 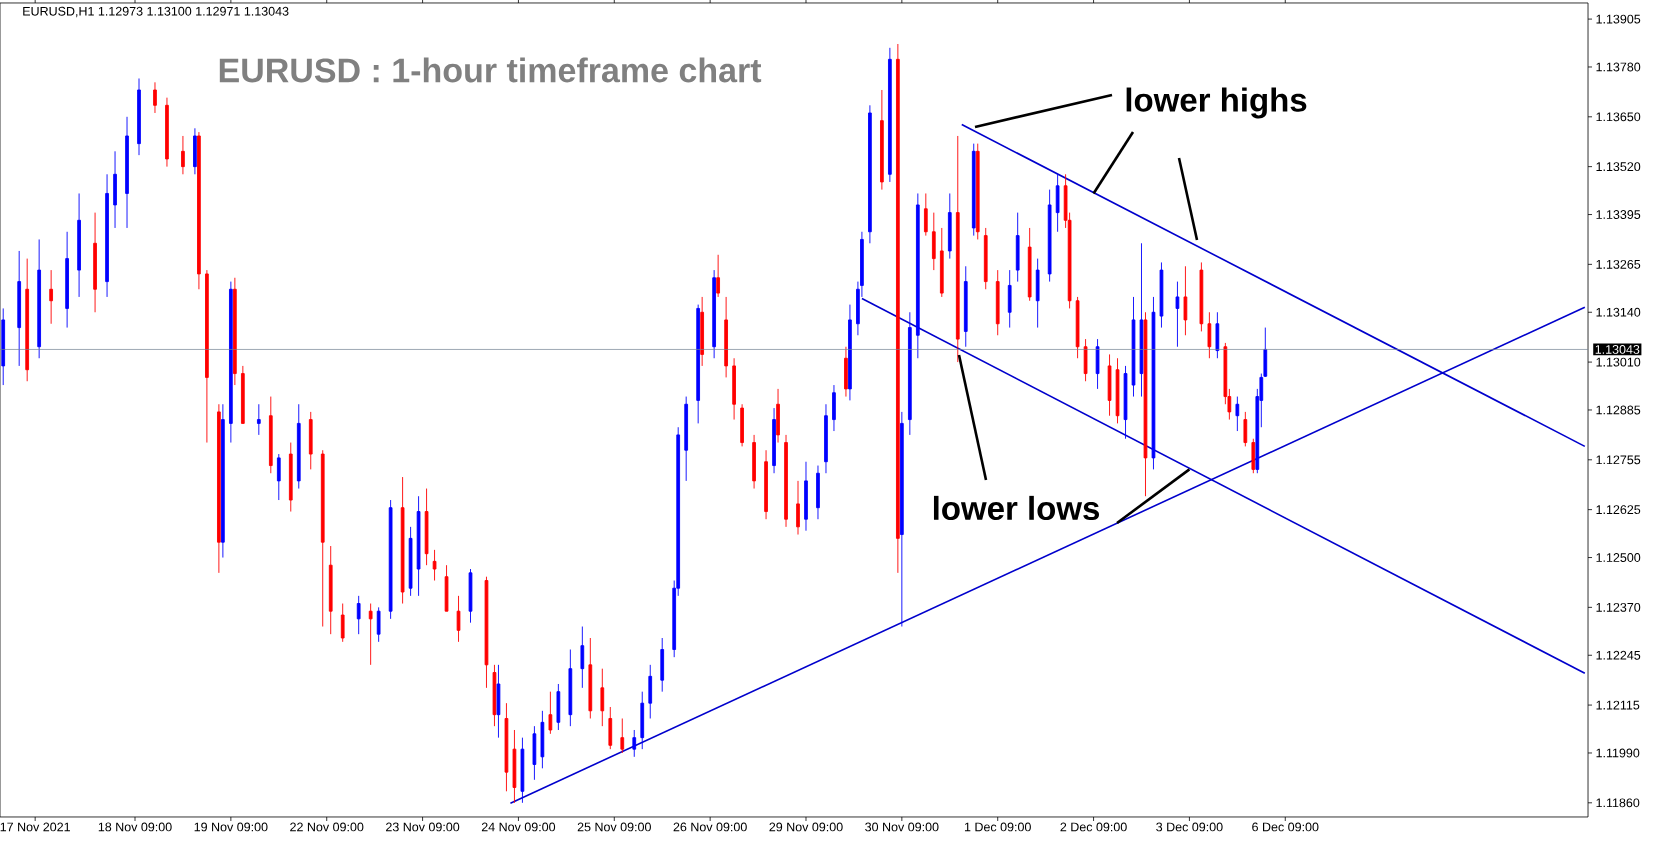 I want to click on x-tick-label: 17 Nov 2021, so click(x=35, y=827).